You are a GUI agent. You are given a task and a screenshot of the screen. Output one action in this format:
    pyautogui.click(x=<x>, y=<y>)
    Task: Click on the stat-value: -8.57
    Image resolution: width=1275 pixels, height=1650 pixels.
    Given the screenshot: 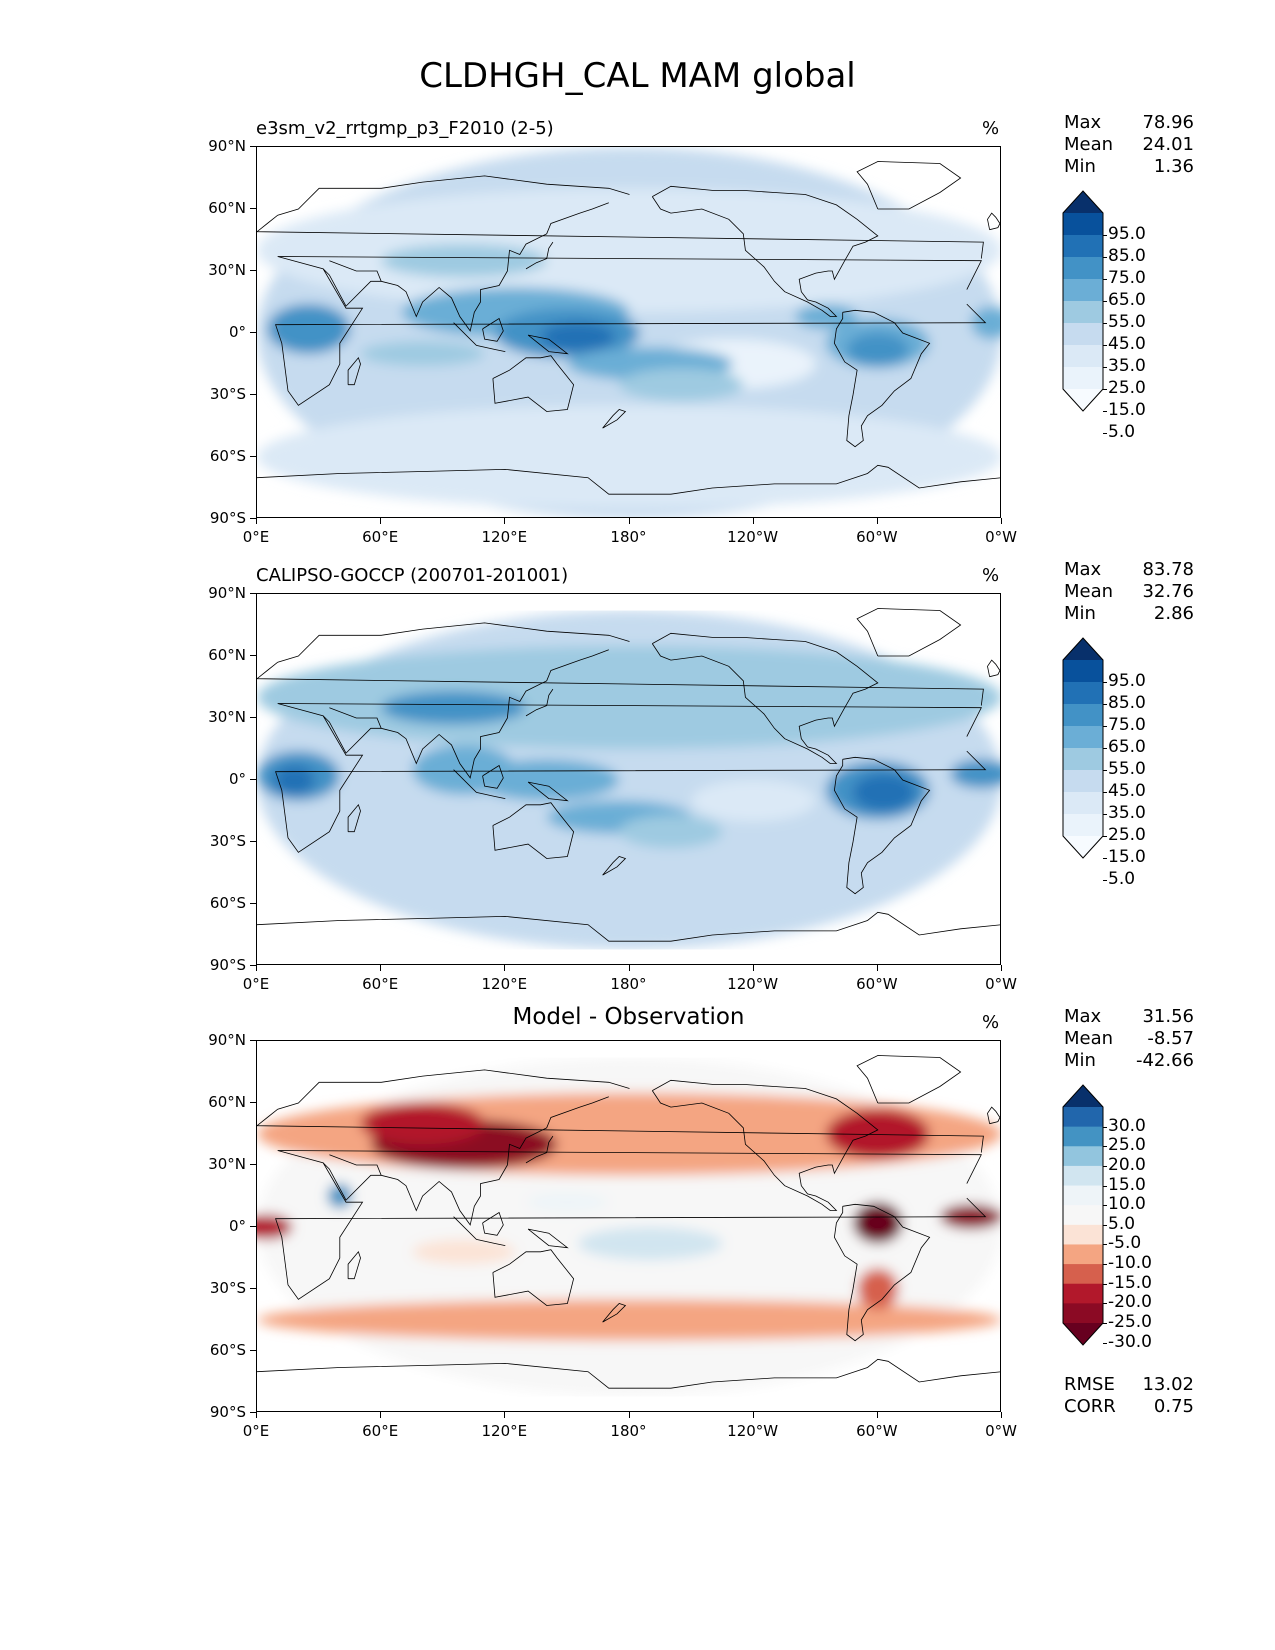 What is the action you would take?
    pyautogui.click(x=1170, y=1038)
    